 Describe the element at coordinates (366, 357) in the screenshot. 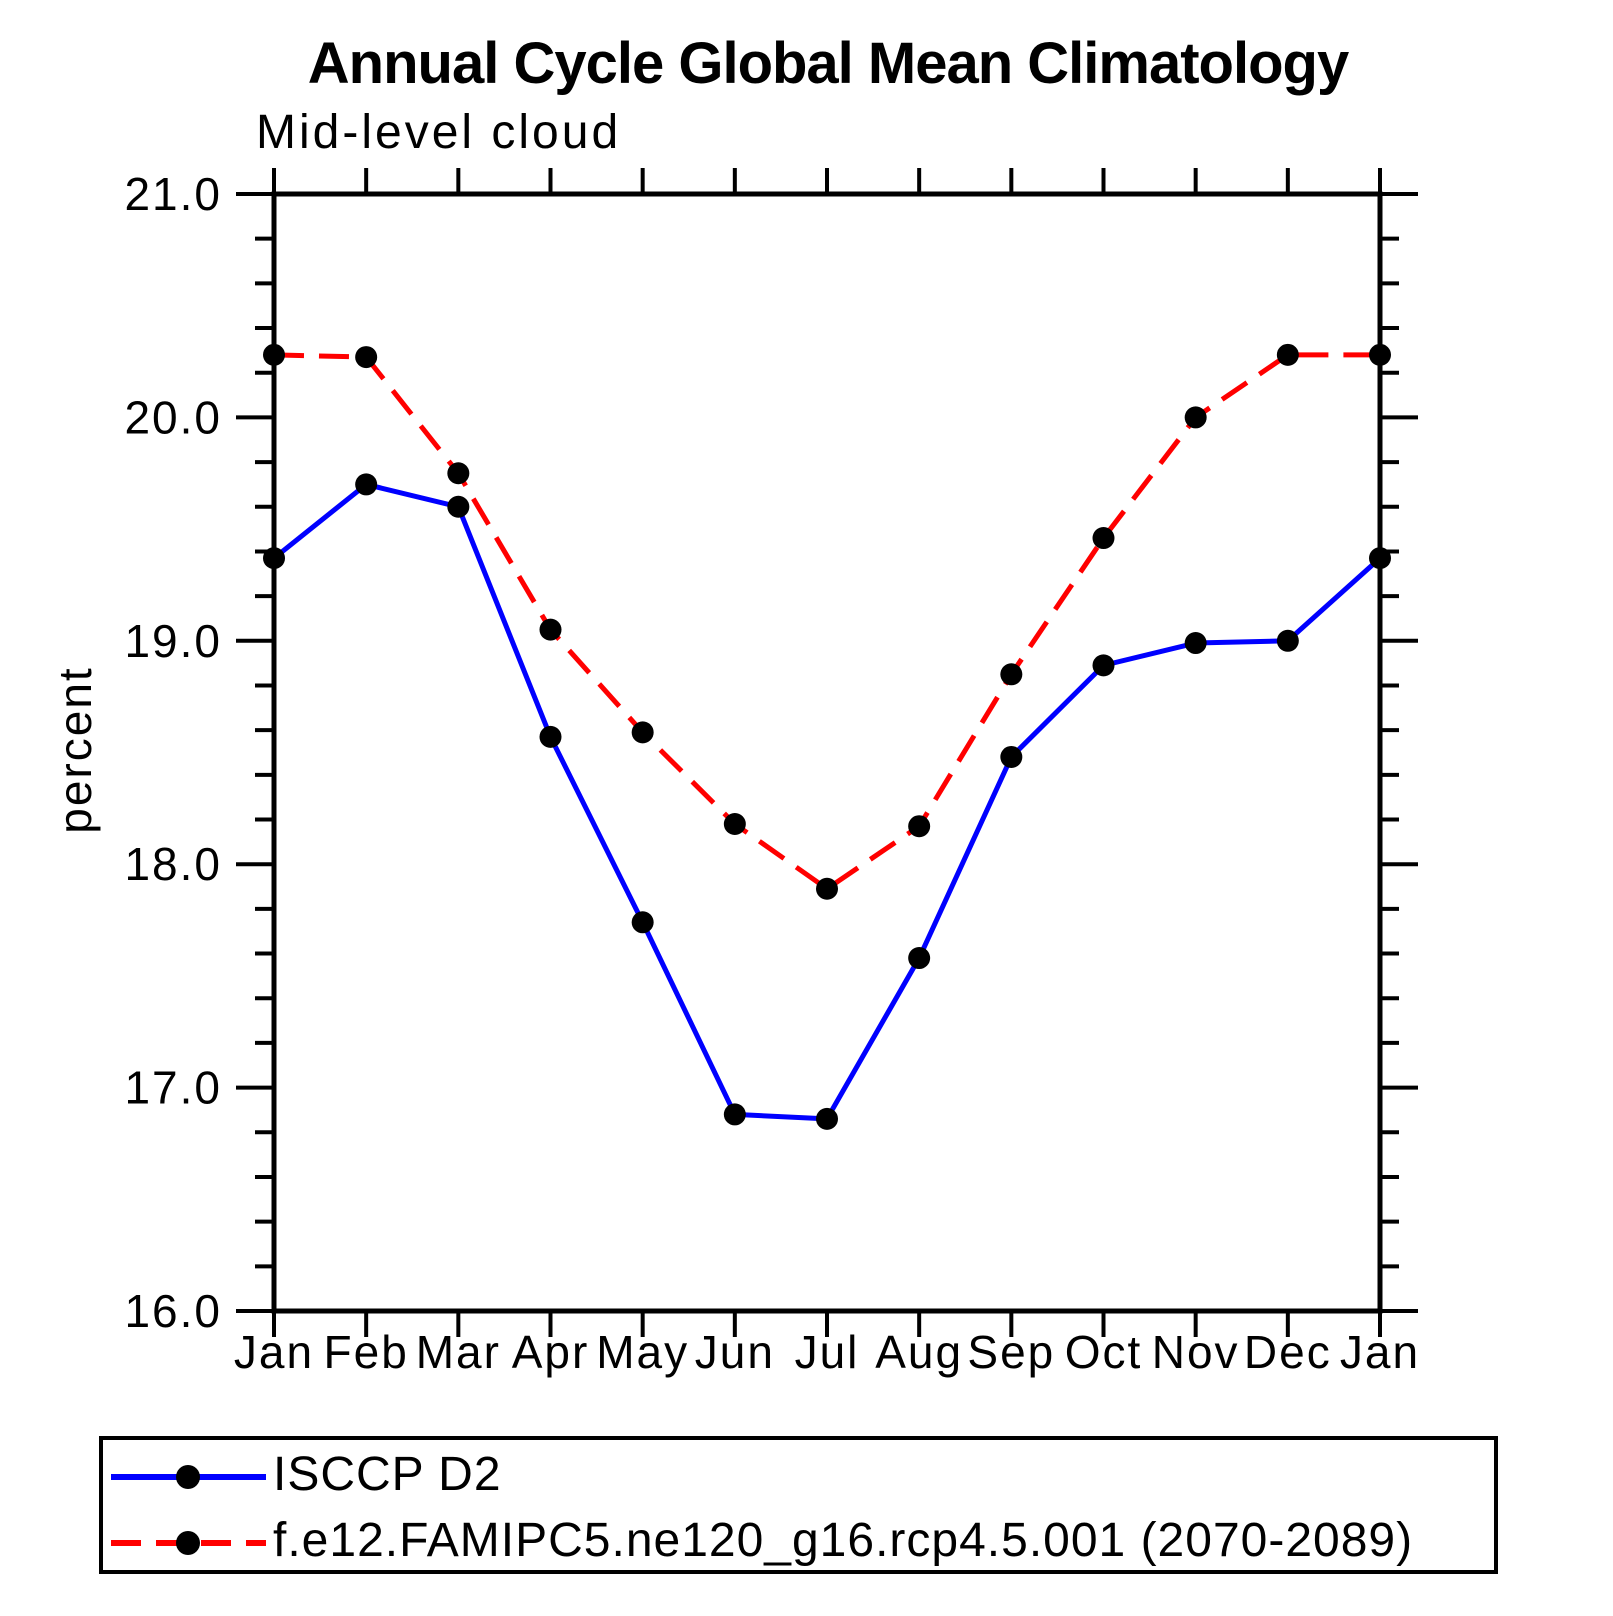

I see `data-point-1-Feb` at that location.